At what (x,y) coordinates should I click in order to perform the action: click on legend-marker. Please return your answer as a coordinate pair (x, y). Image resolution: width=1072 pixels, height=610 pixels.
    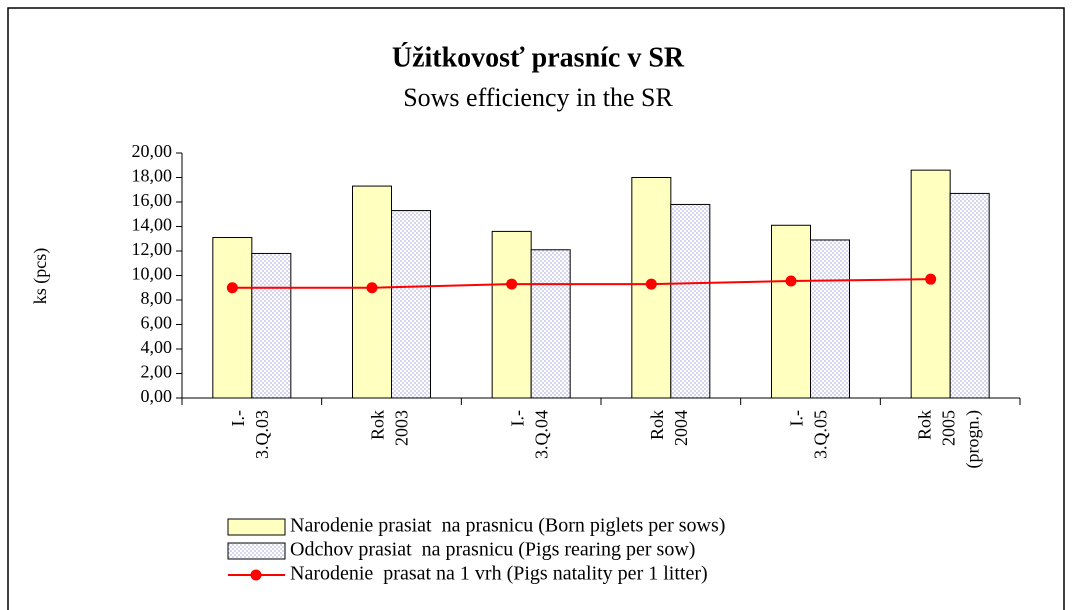
    Looking at the image, I should click on (256, 575).